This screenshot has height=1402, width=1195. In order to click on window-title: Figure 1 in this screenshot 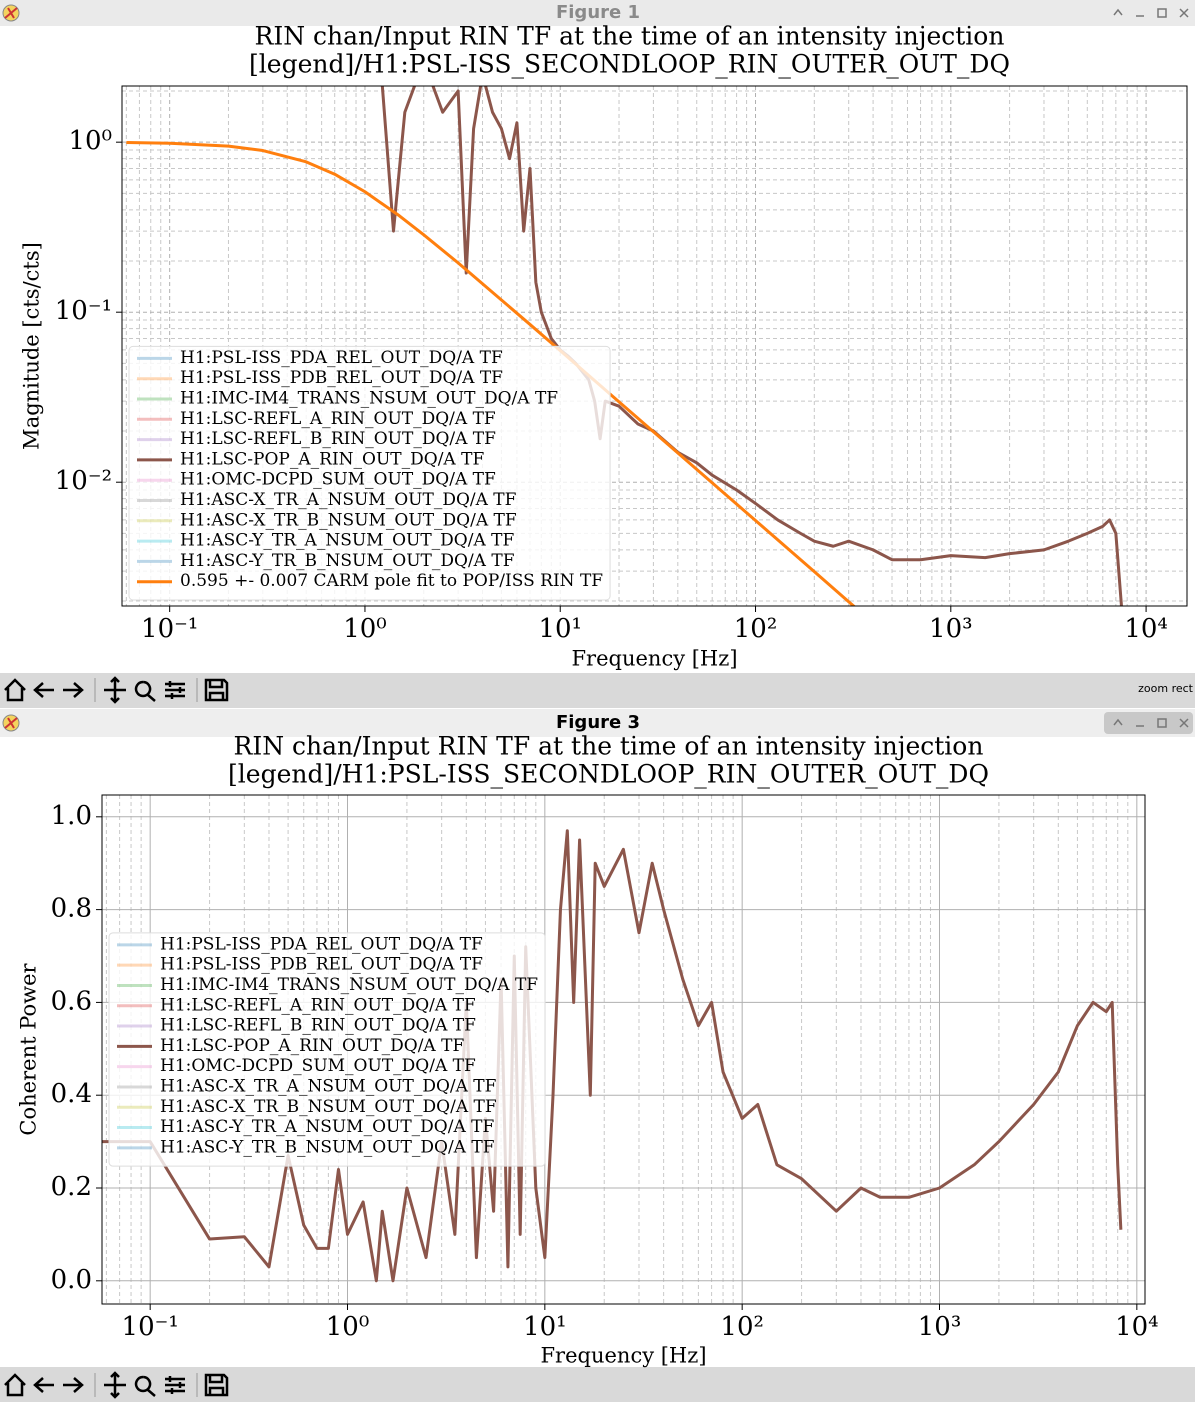, I will do `click(598, 12)`.